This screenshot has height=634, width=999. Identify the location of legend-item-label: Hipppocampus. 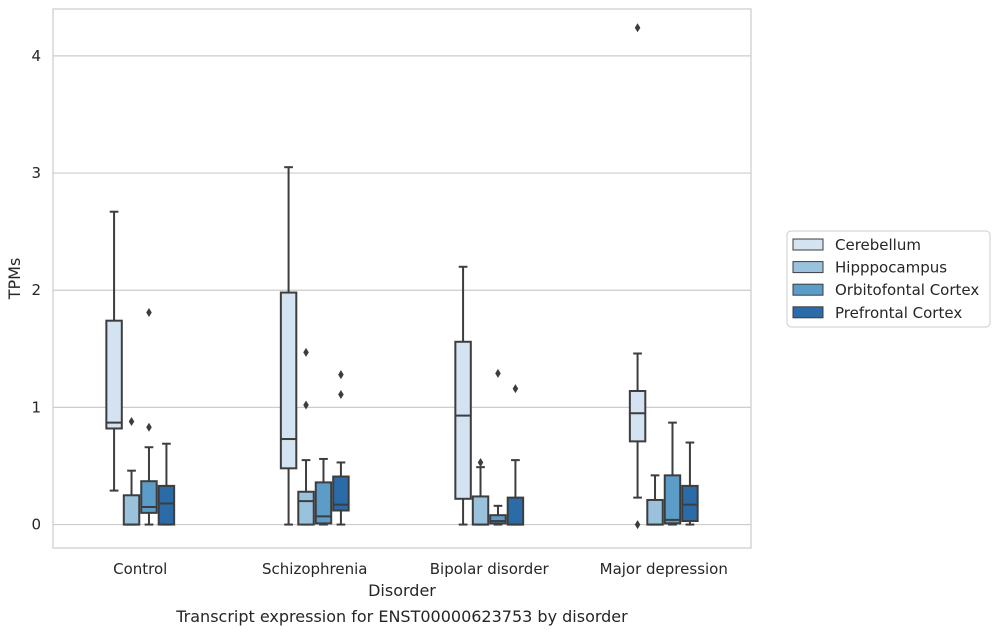
(891, 268).